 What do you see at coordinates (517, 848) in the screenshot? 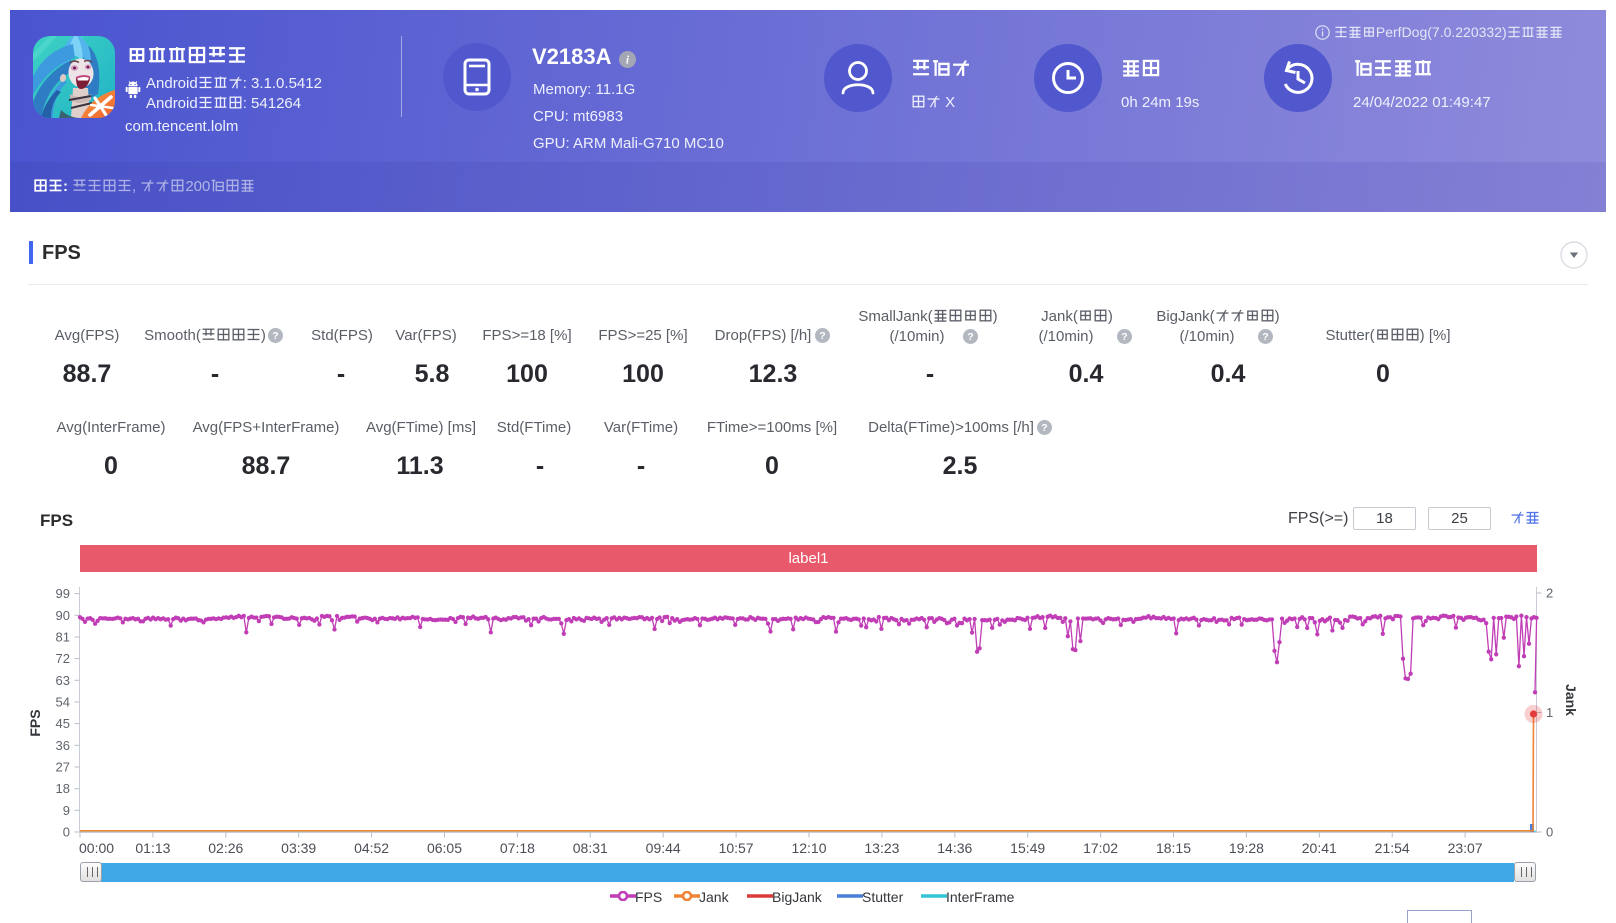
I see `svg-text: 07:18` at bounding box center [517, 848].